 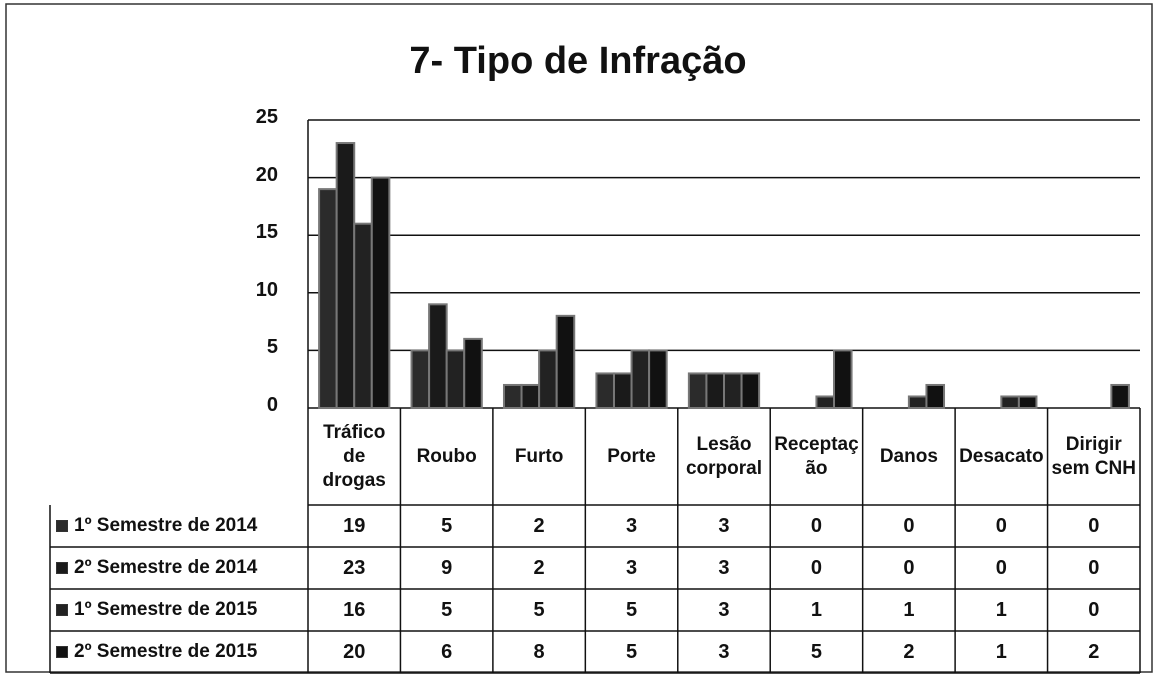 What do you see at coordinates (354, 651) in the screenshot?
I see `table-value: 20` at bounding box center [354, 651].